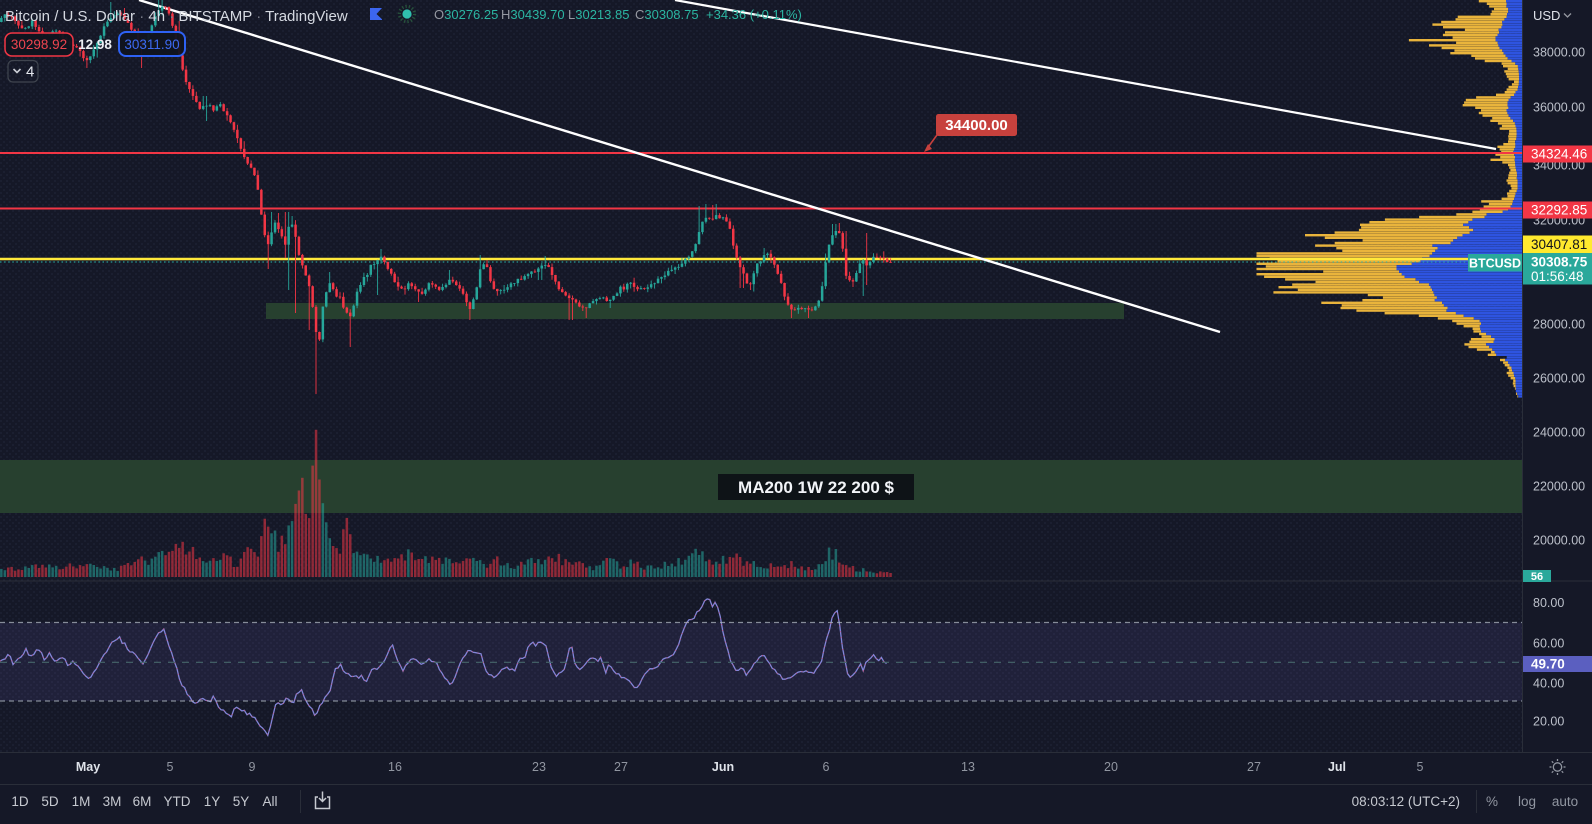 The image size is (1592, 824). What do you see at coordinates (1406, 801) in the screenshot?
I see `svg-text: 08:03:12 (UTC+2)` at bounding box center [1406, 801].